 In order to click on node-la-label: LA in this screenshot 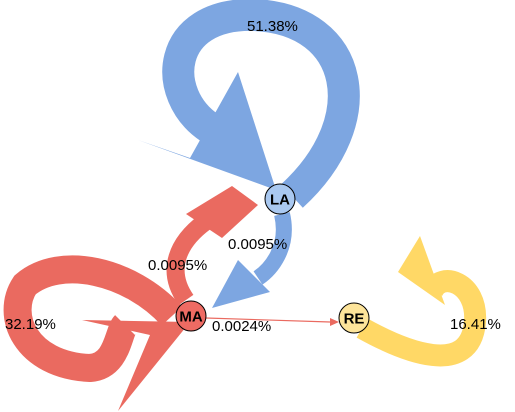, I will do `click(280, 200)`.